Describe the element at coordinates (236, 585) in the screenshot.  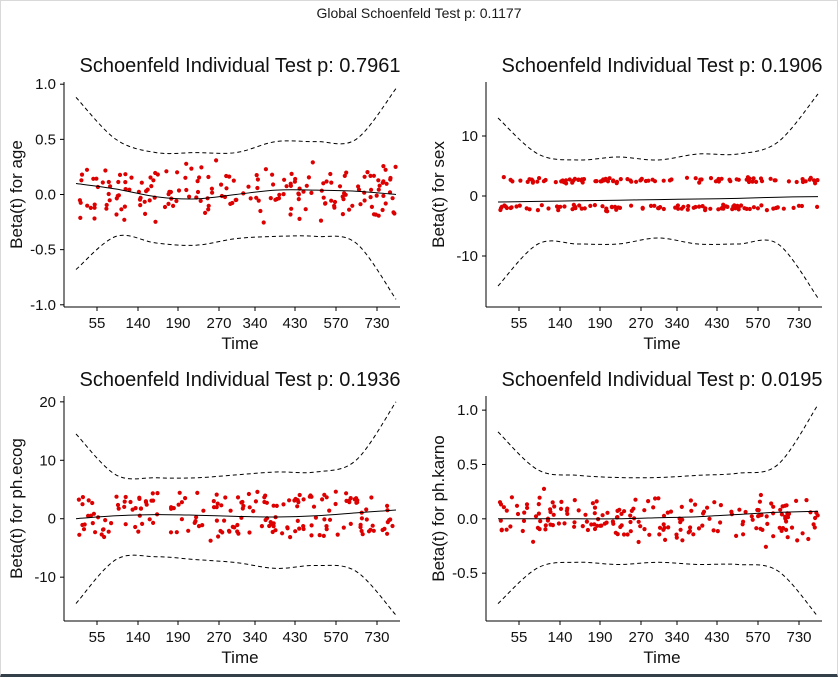
I see `lower-confidence-band` at that location.